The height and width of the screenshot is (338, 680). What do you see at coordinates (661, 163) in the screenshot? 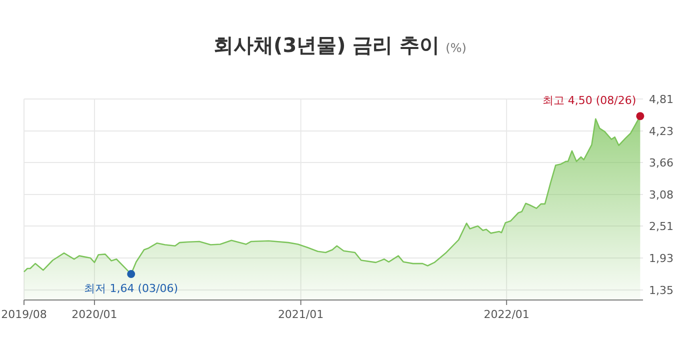
I see `y-tick-label: 3,66` at bounding box center [661, 163].